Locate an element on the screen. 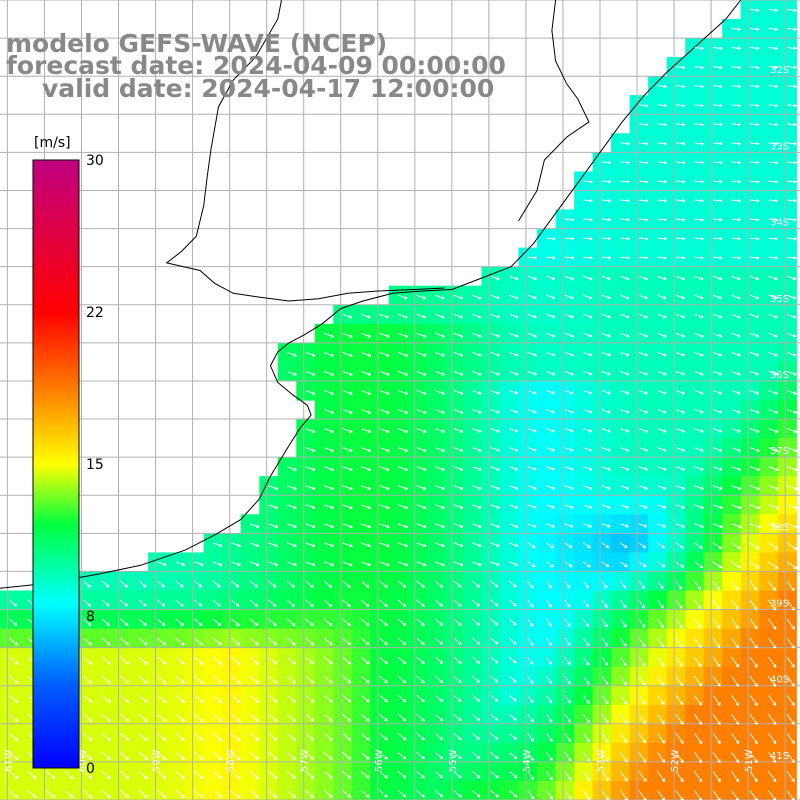  longitude-label: 57W is located at coordinates (305, 760).